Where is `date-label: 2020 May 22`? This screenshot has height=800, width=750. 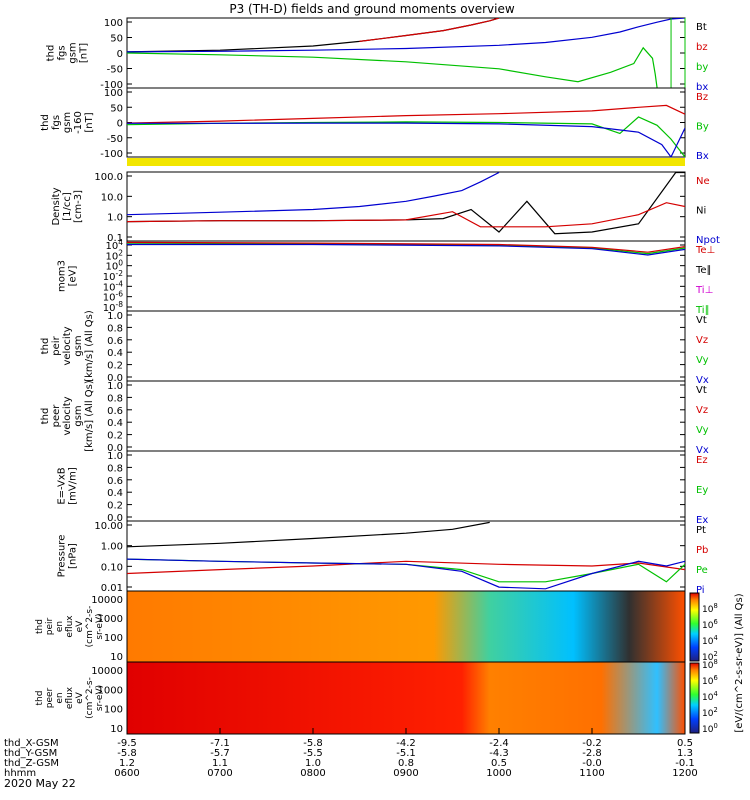 date-label: 2020 May 22 is located at coordinates (40, 783).